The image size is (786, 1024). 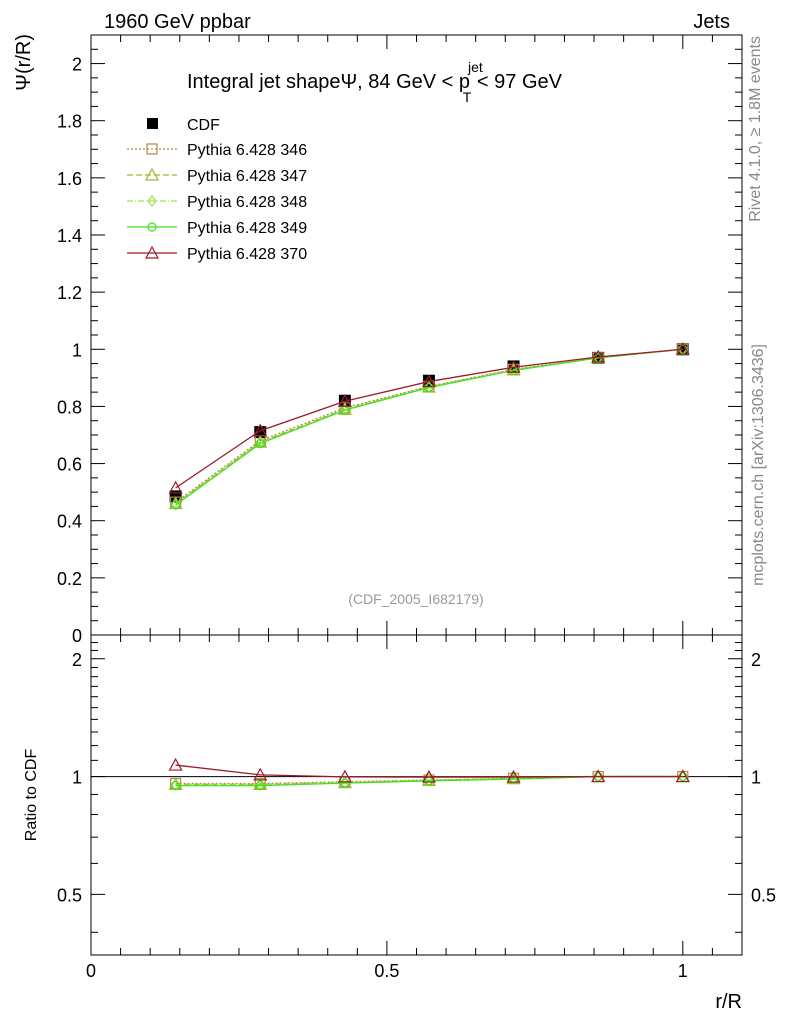 I want to click on chart-title-sub: T, so click(x=467, y=97).